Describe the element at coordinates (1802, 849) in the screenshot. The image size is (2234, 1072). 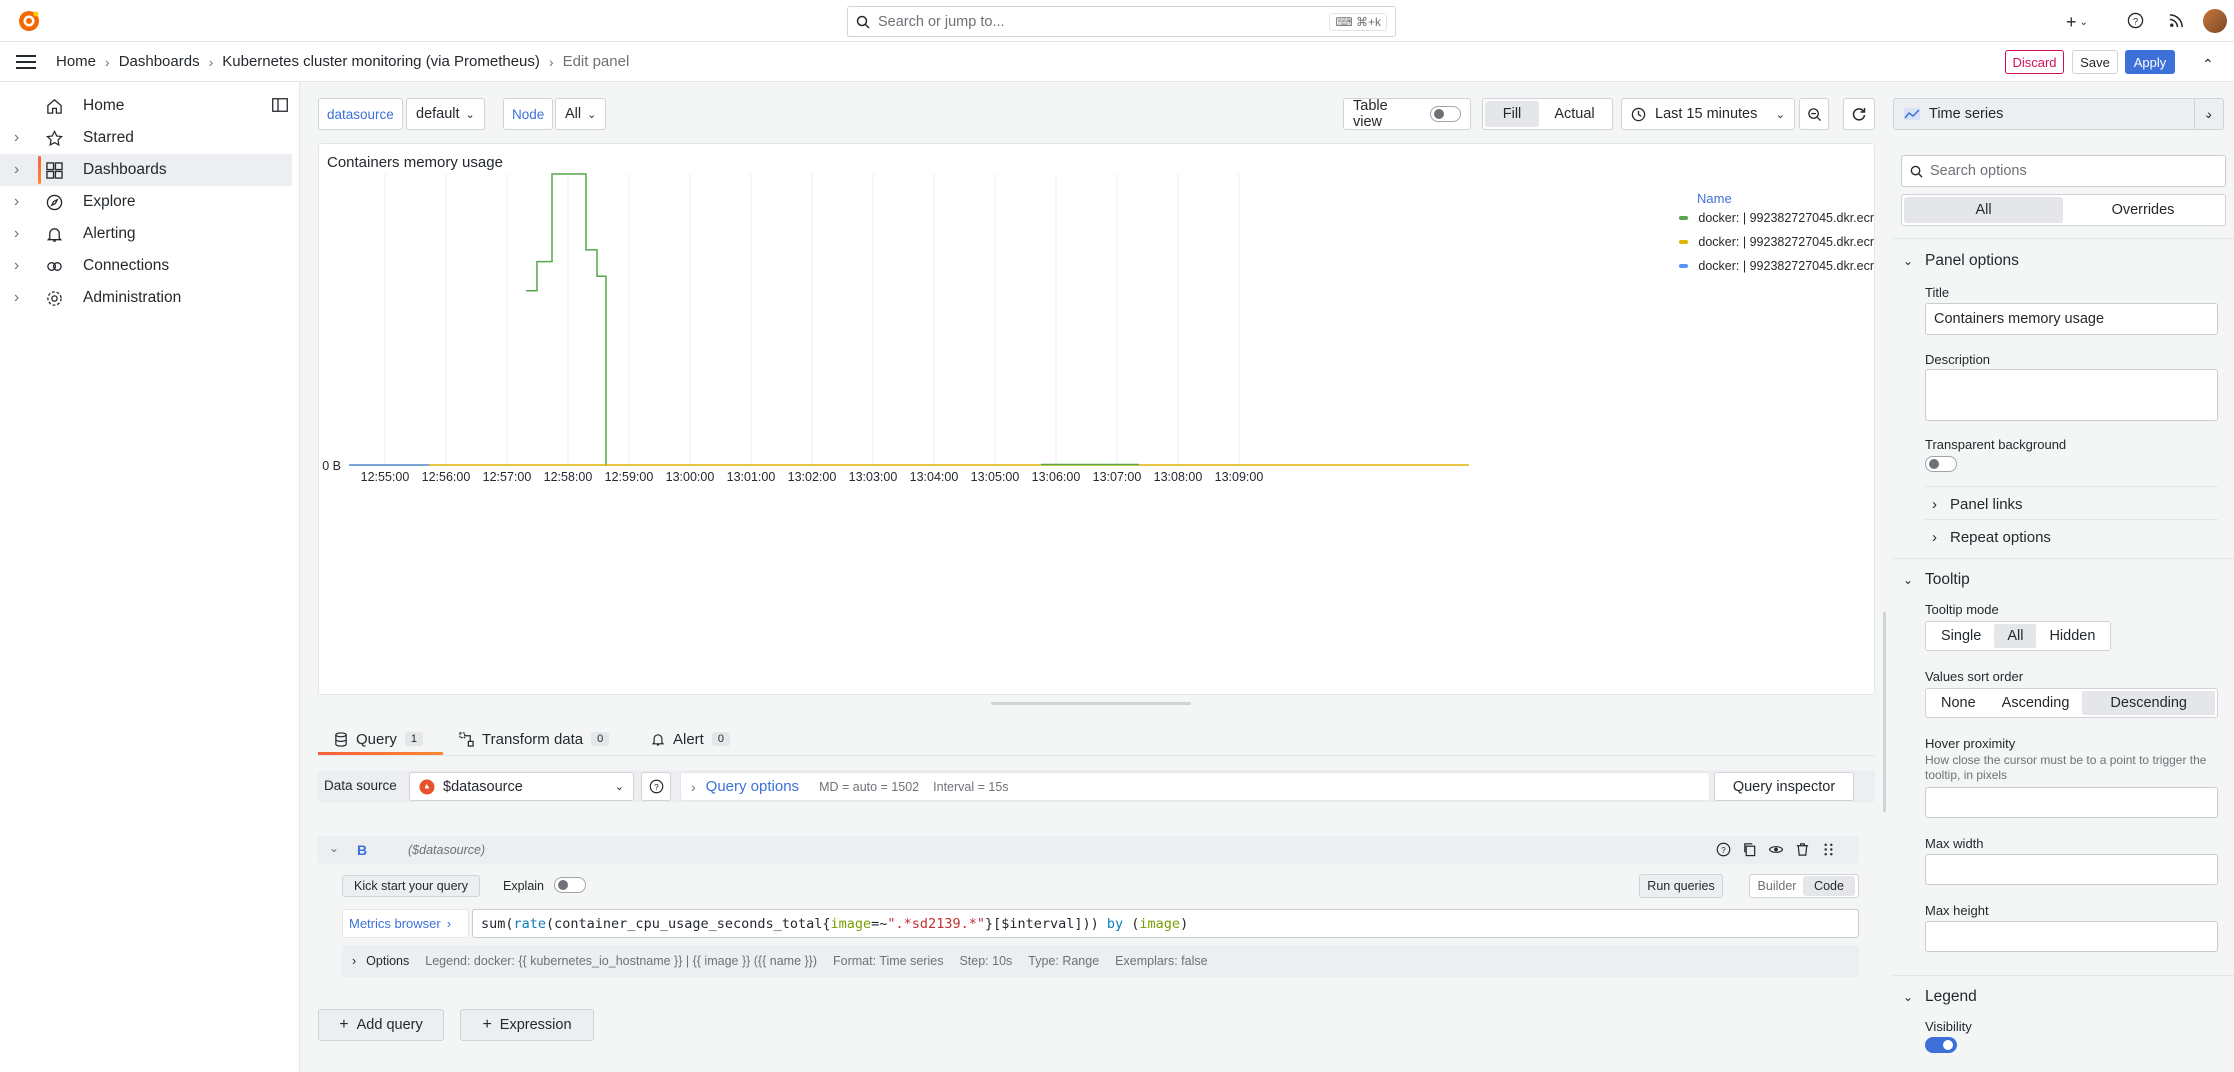
I see `trash-icon` at that location.